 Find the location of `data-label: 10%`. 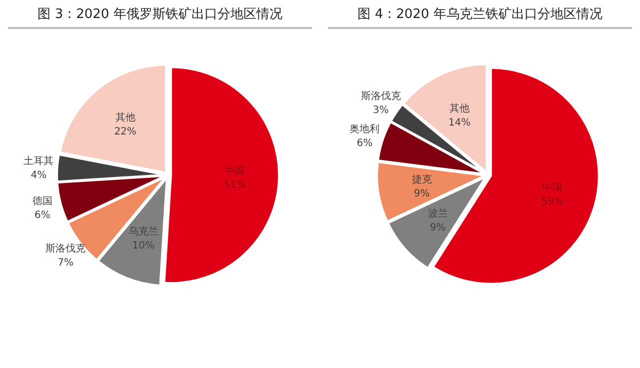

data-label: 10% is located at coordinates (143, 246).